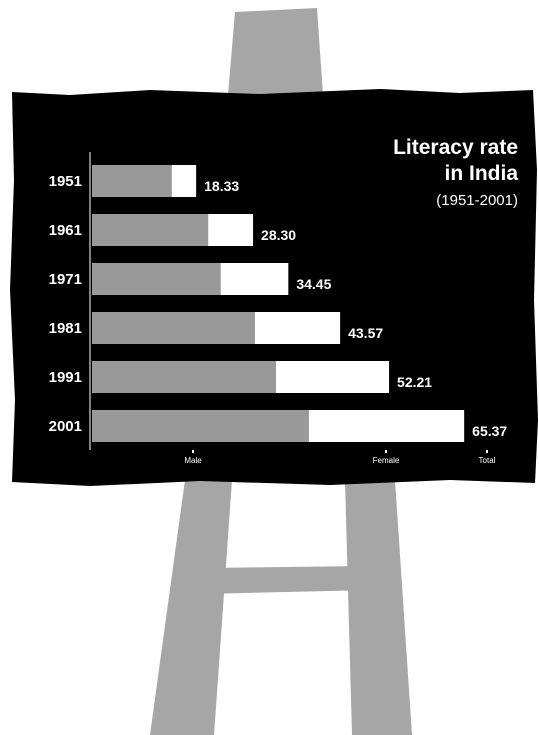 Image resolution: width=539 pixels, height=735 pixels. Describe the element at coordinates (339, 460) in the screenshot. I see `legend: Male Female Total` at that location.